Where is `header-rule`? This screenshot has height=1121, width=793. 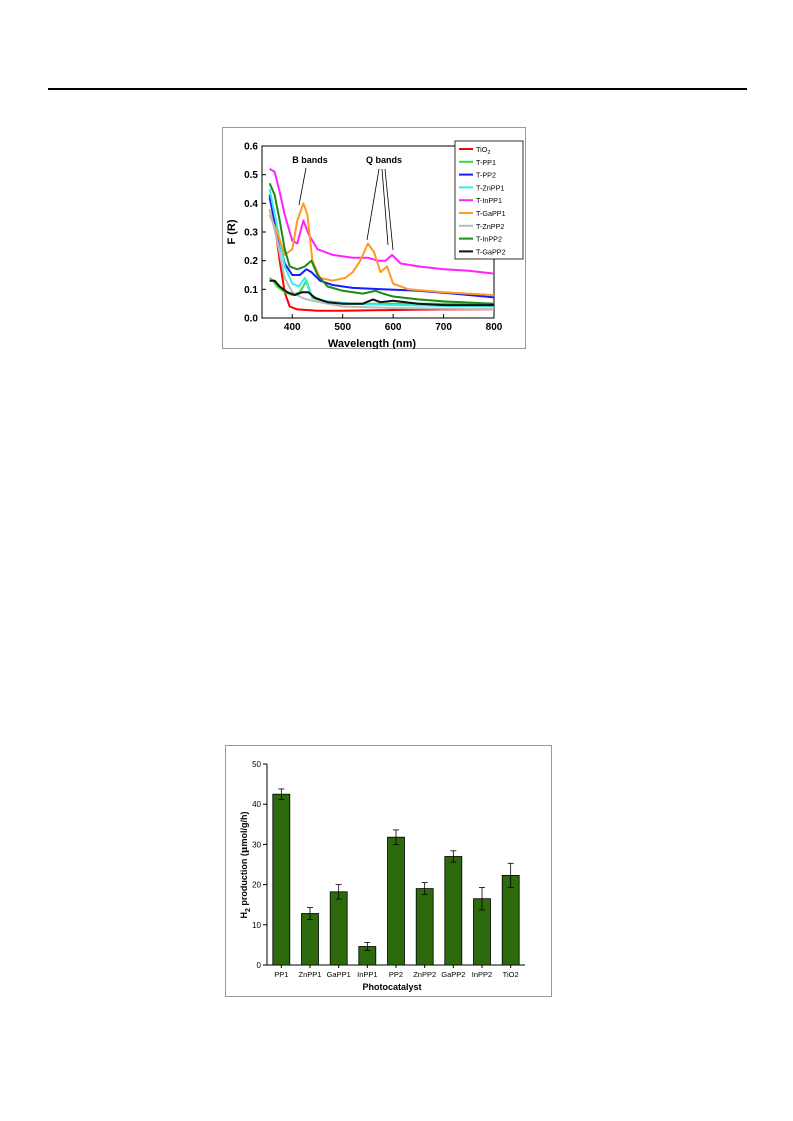
header-rule is located at coordinates (397, 89).